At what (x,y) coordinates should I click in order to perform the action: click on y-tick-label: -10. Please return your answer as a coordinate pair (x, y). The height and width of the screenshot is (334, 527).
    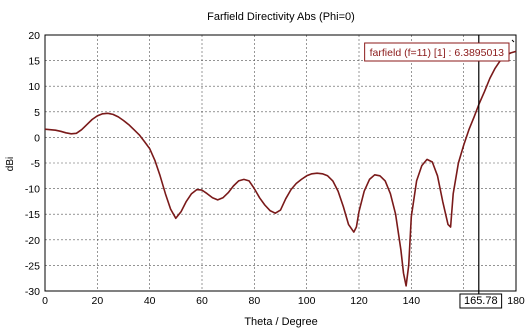
    Looking at the image, I should click on (32, 190).